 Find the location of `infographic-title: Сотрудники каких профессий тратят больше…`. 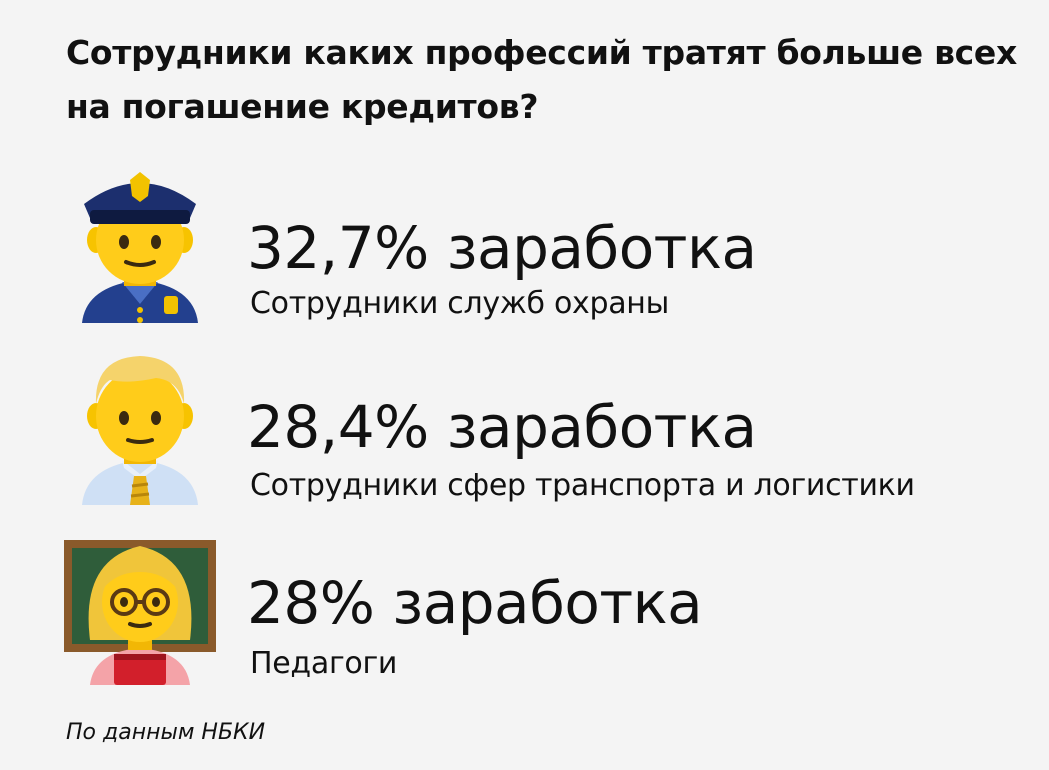

infographic-title: Сотрудники каких профессий тратят больше… is located at coordinates (541, 79).